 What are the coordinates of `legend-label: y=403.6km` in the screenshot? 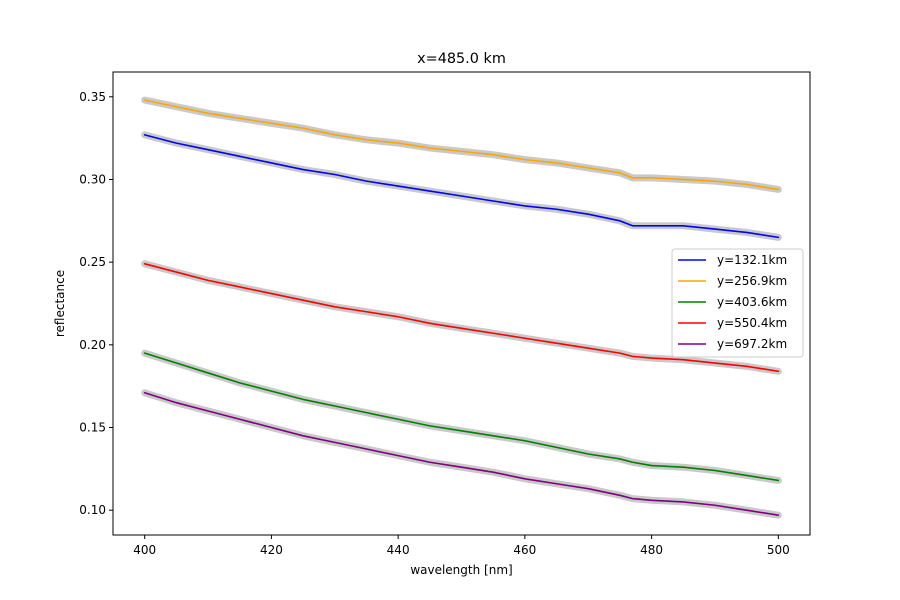 It's located at (752, 302).